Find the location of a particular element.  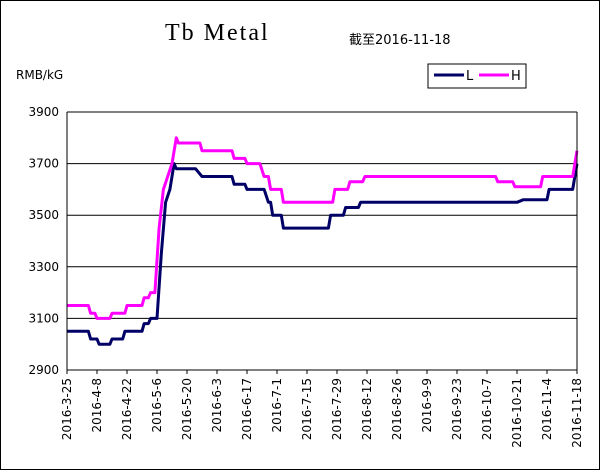

x-tick-label: 2016-6-17 is located at coordinates (247, 409).